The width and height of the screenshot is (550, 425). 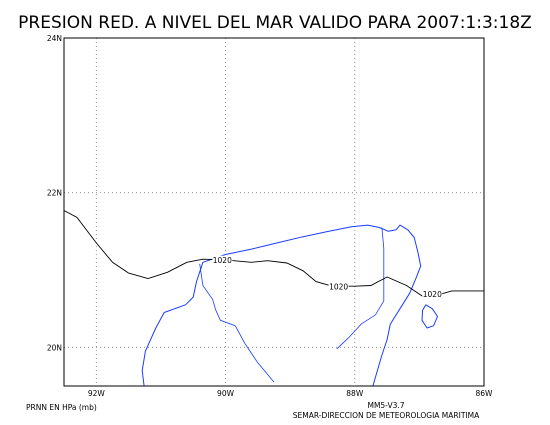 What do you see at coordinates (54, 38) in the screenshot?
I see `y-tick-label: 24N` at bounding box center [54, 38].